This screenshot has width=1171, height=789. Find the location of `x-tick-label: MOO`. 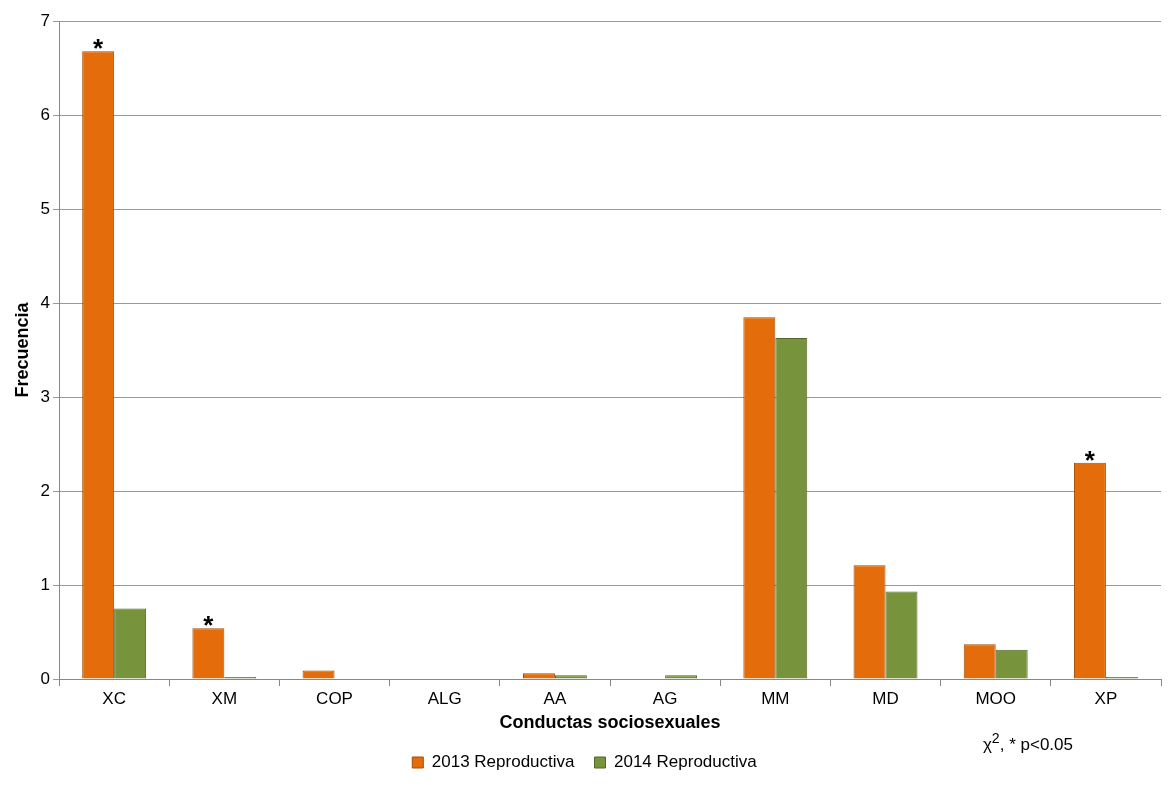

x-tick-label: MOO is located at coordinates (996, 698).